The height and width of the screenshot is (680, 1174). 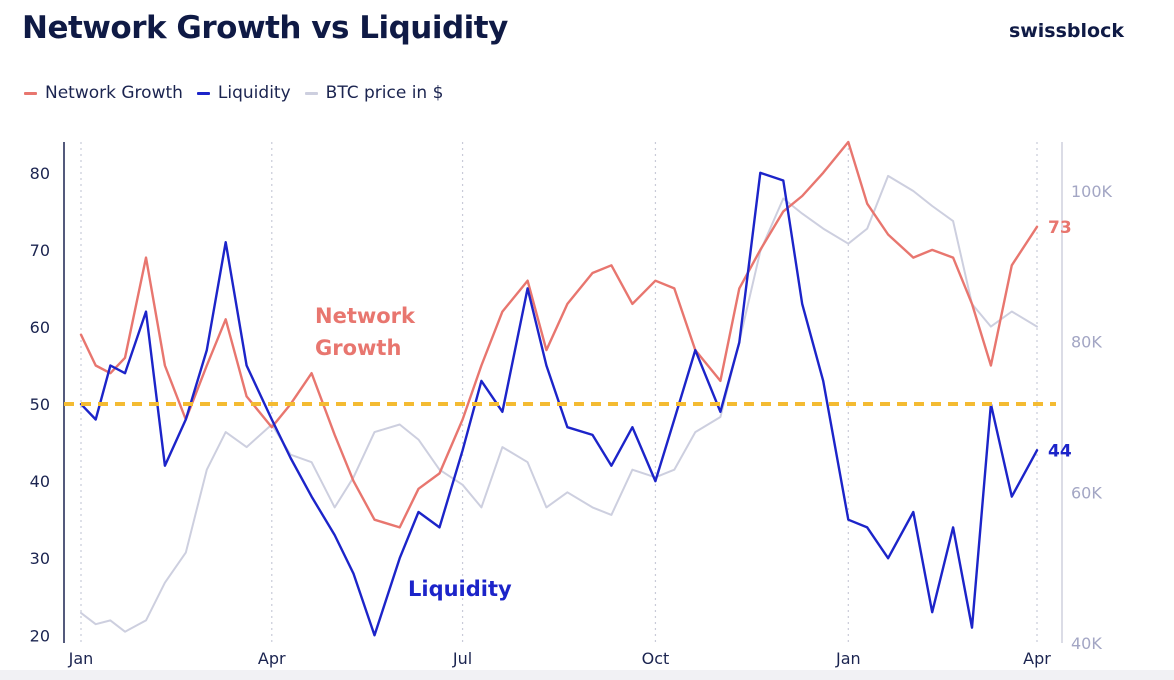 What do you see at coordinates (358, 348) in the screenshot?
I see `annotation-network-growth-line2: Growth` at bounding box center [358, 348].